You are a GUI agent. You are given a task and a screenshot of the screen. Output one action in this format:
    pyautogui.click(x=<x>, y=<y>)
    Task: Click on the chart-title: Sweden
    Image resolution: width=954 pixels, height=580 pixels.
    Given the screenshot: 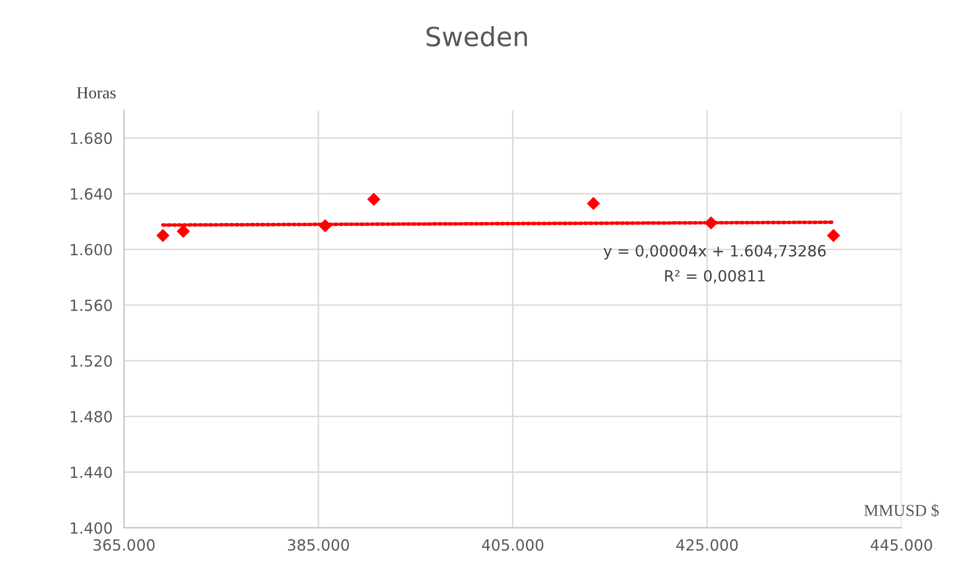 What is the action you would take?
    pyautogui.click(x=476, y=36)
    